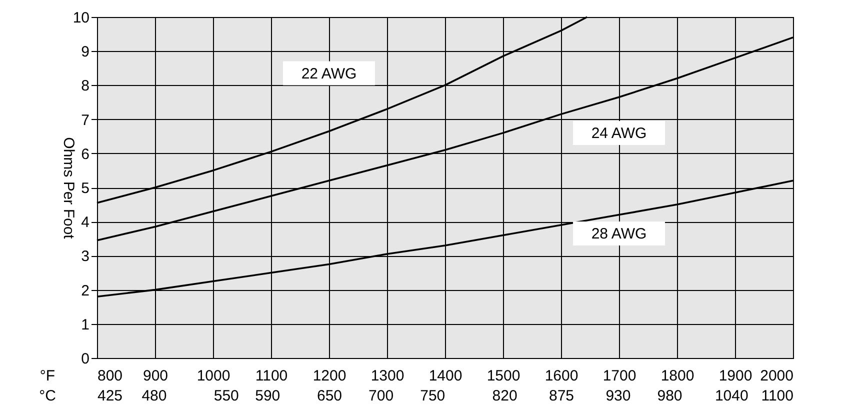 Image resolution: width=847 pixels, height=409 pixels. What do you see at coordinates (669, 396) in the screenshot?
I see `x2-tick-label: 980` at bounding box center [669, 396].